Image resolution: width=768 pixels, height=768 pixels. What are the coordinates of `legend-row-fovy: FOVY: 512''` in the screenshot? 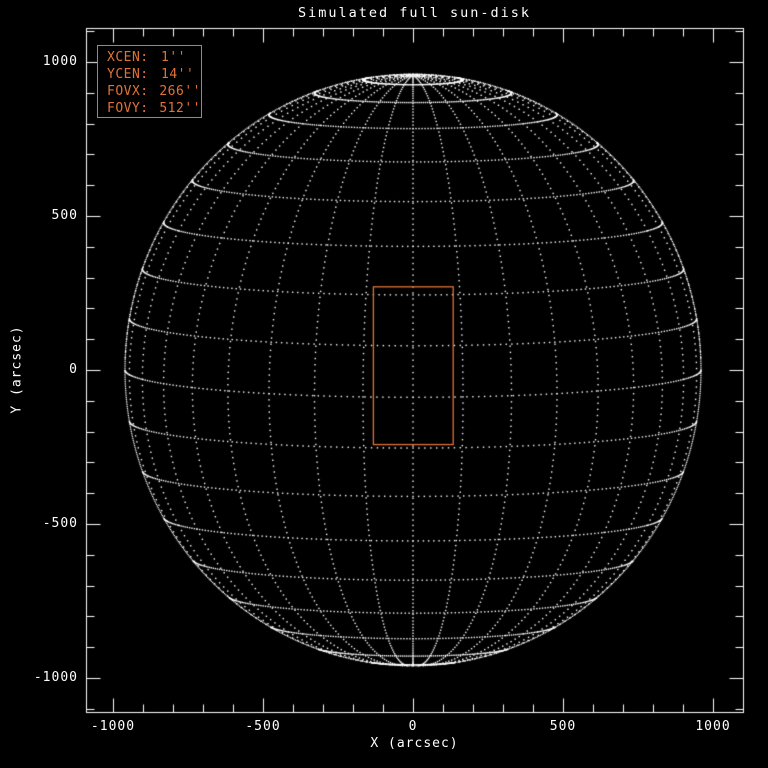 It's located at (154, 108).